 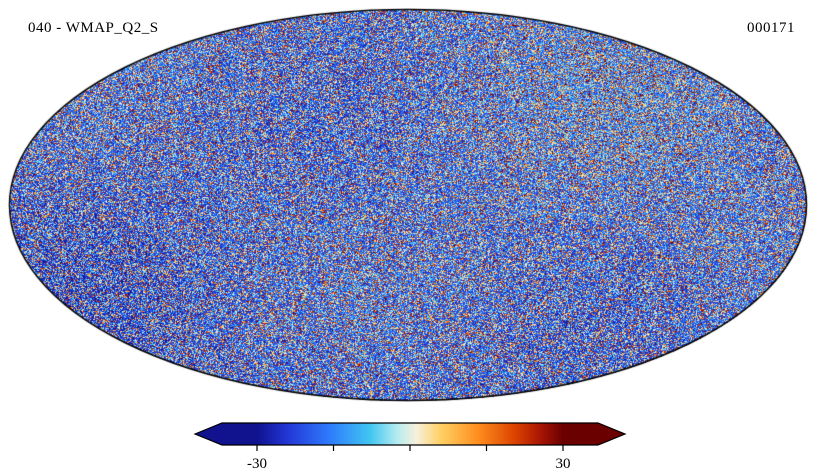 What do you see at coordinates (563, 464) in the screenshot?
I see `colorbar-tick-label: 30` at bounding box center [563, 464].